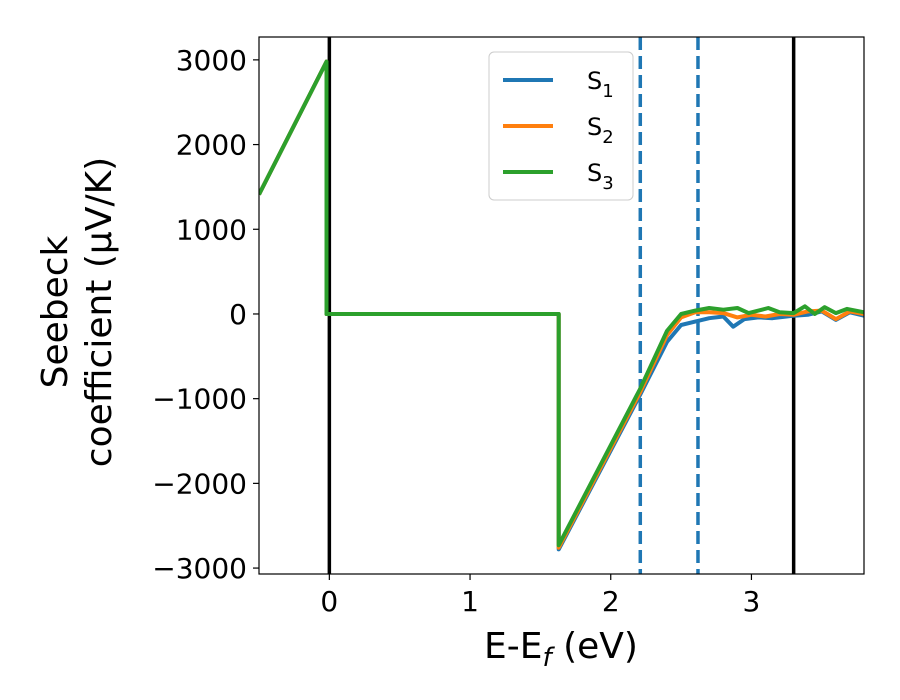 The width and height of the screenshot is (900, 700). I want to click on legend-label-s2: S2, so click(600, 130).